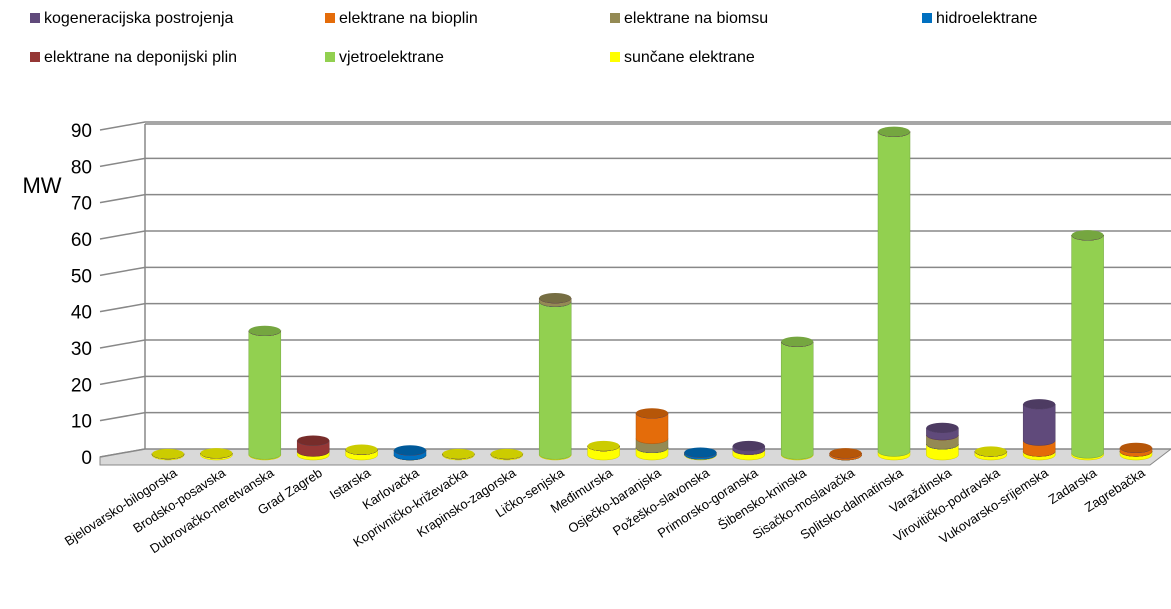 This screenshot has height=609, width=1171. What do you see at coordinates (408, 18) in the screenshot?
I see `legend-label: elektrane na bioplin` at bounding box center [408, 18].